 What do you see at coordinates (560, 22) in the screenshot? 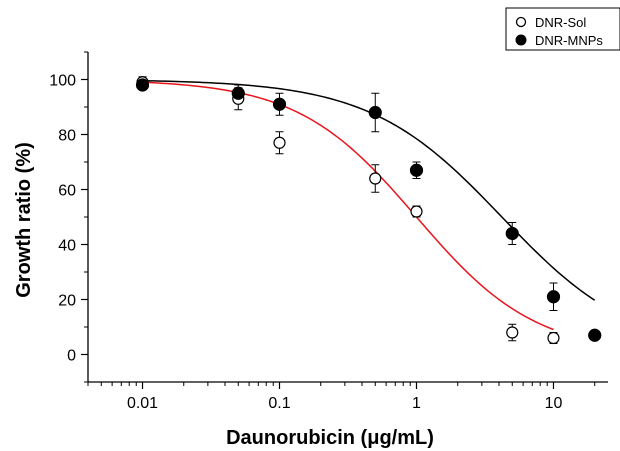
I see `legend-label-dnr-sol: DNR-Sol` at bounding box center [560, 22].